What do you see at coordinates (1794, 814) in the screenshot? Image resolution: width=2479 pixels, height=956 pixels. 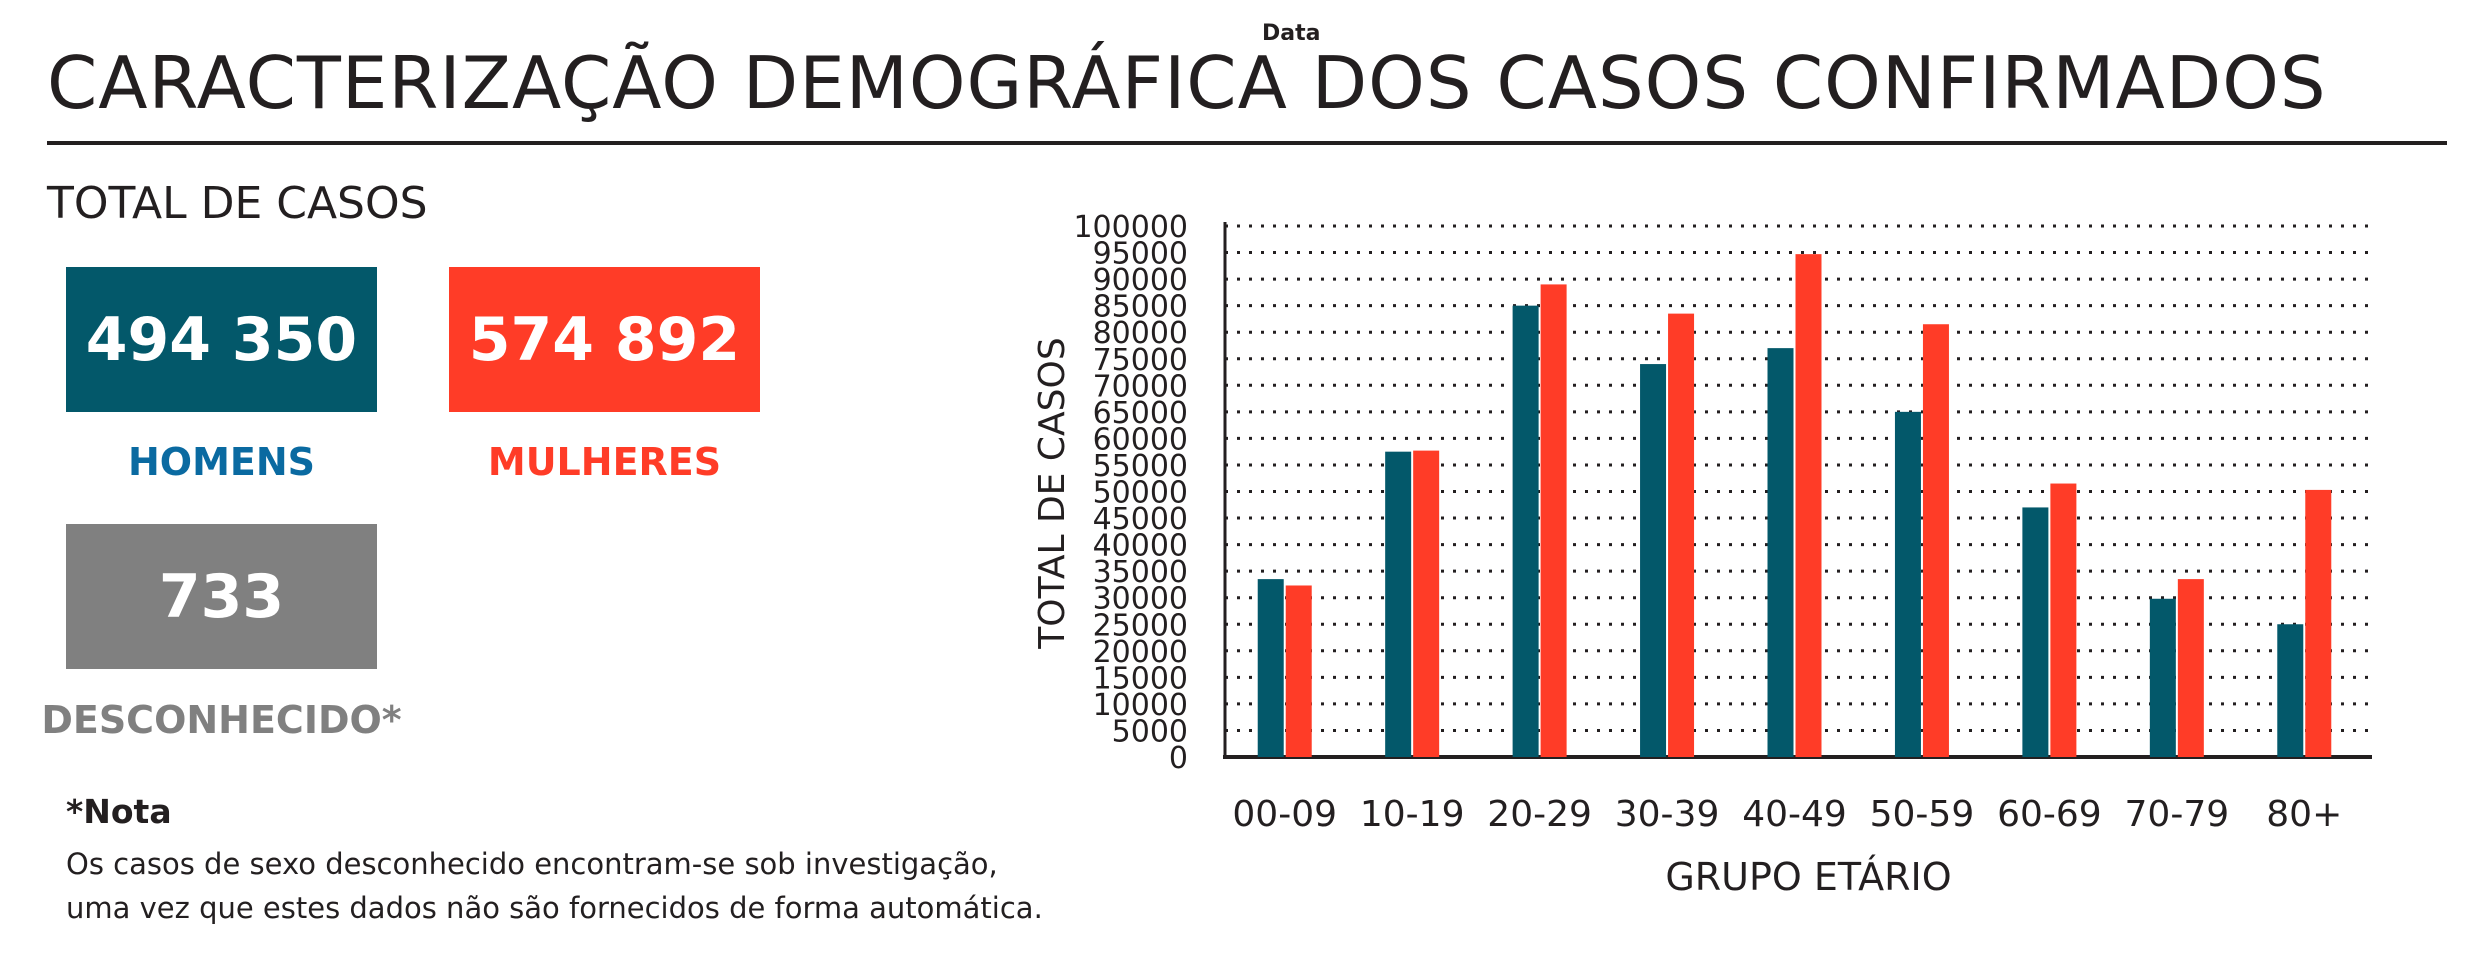 I see `x-tick-label: 40-49` at bounding box center [1794, 814].